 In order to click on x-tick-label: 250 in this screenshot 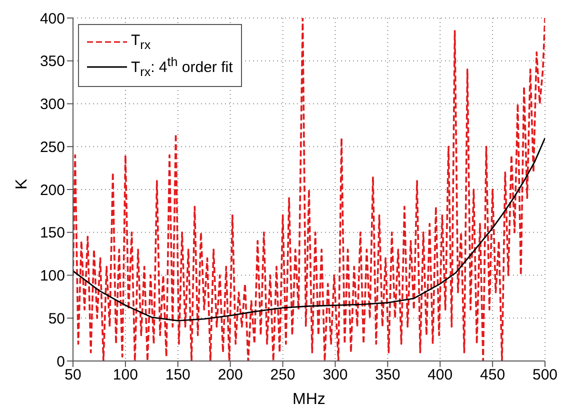, I will do `click(283, 375)`.